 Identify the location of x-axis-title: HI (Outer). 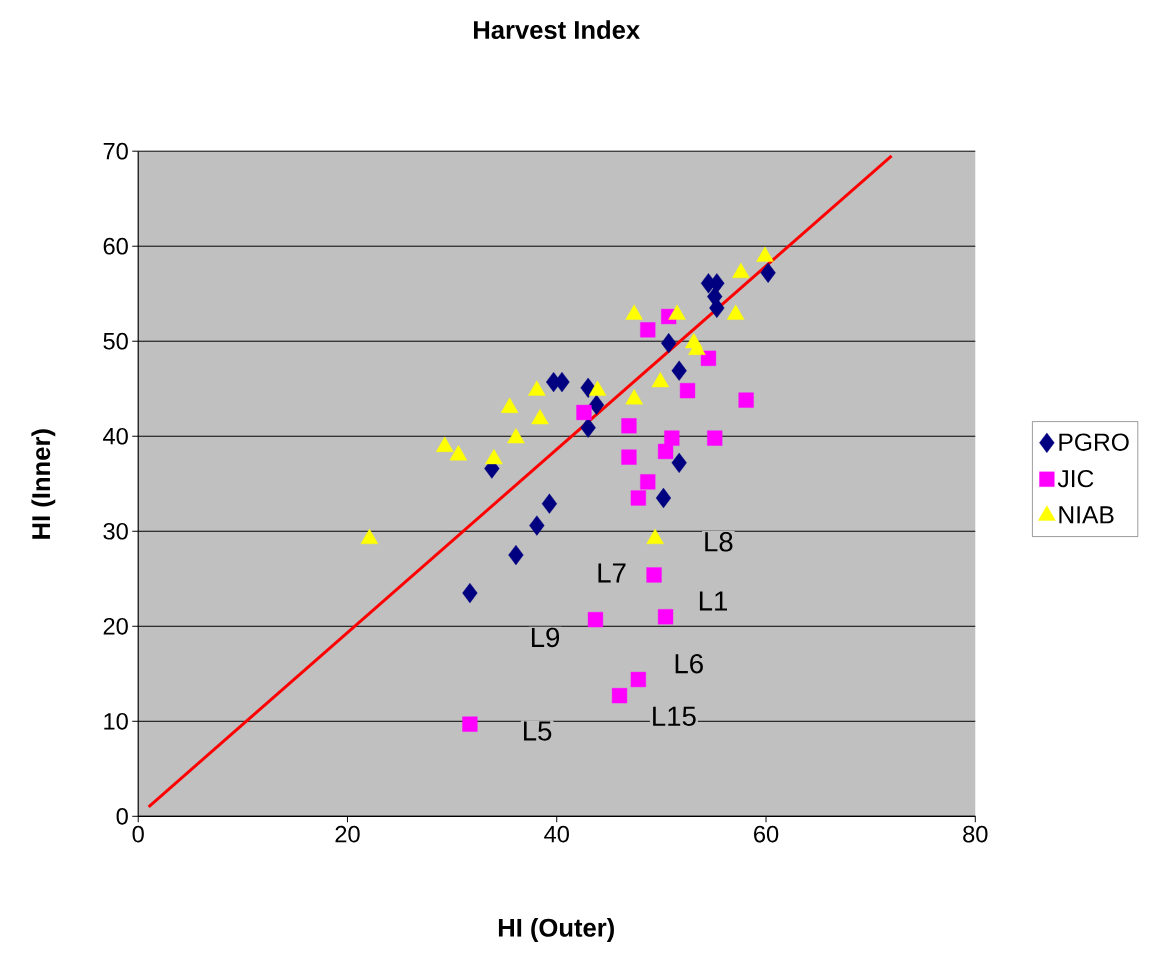
(556, 930).